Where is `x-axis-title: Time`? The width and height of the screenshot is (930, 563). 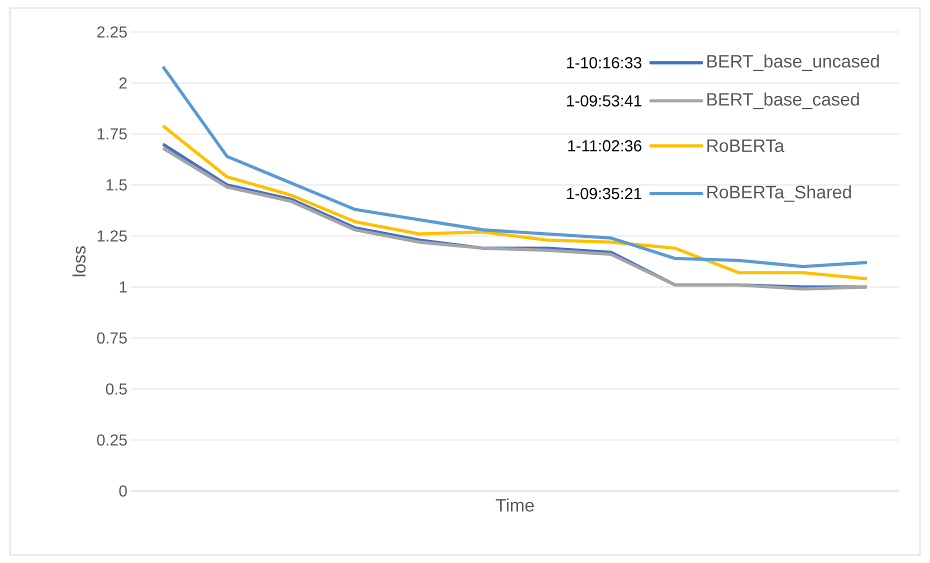 x-axis-title: Time is located at coordinates (515, 505).